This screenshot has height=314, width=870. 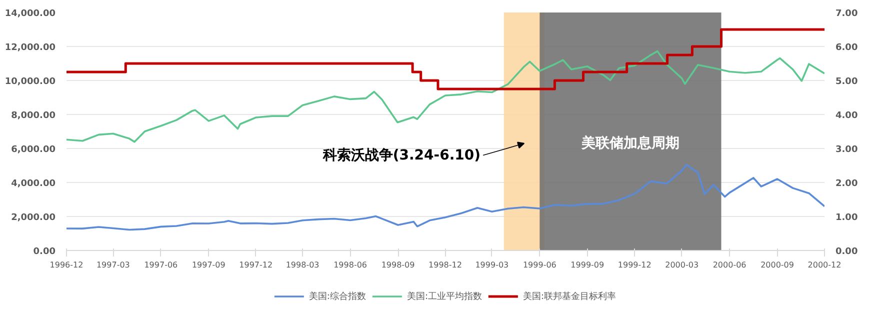 I want to click on y-tick-label: 14,000.00, so click(x=30, y=14).